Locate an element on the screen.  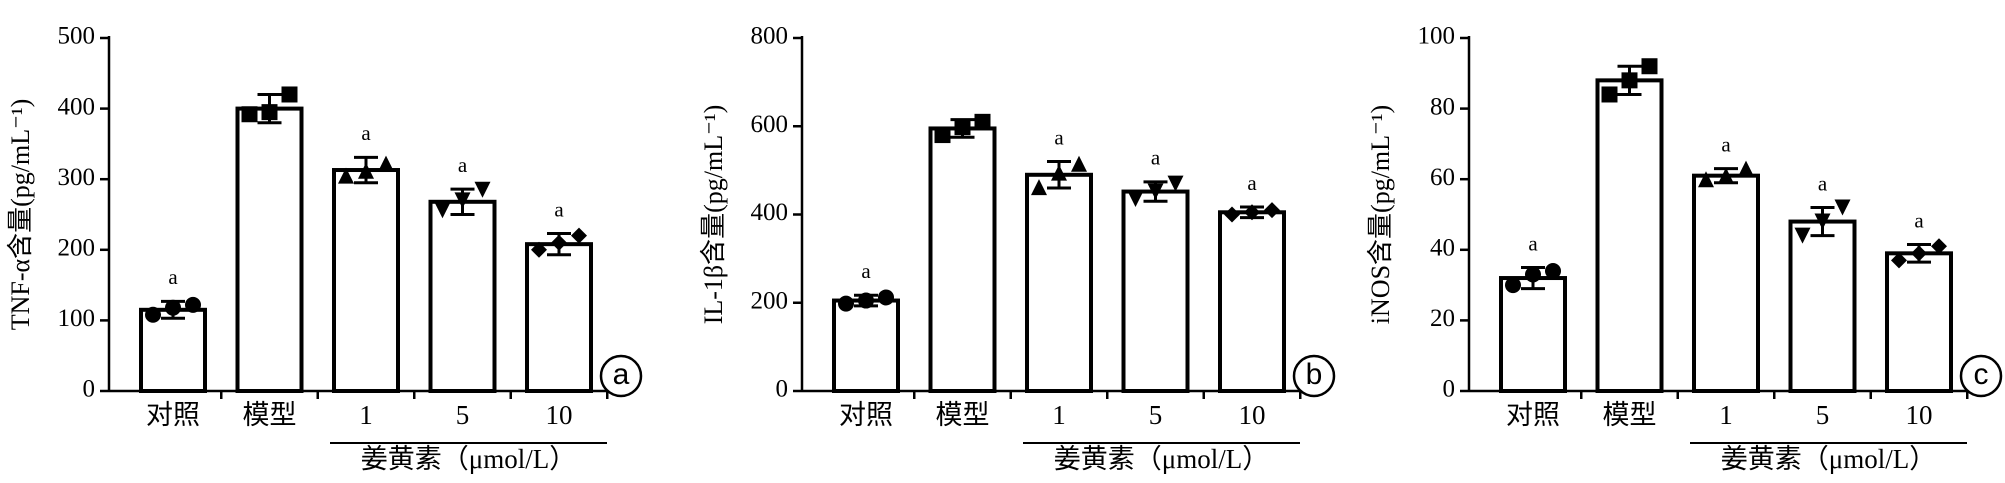
x-tick-label: 10 is located at coordinates (559, 415).